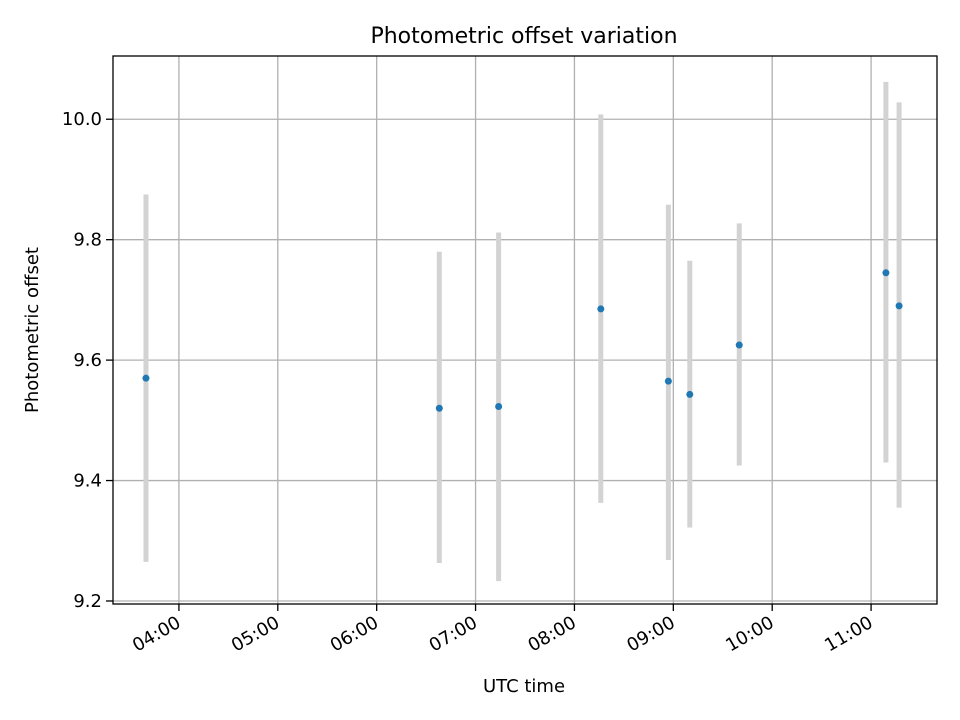 Image resolution: width=960 pixels, height=720 pixels. I want to click on x-axis-label: UTC time, so click(524, 686).